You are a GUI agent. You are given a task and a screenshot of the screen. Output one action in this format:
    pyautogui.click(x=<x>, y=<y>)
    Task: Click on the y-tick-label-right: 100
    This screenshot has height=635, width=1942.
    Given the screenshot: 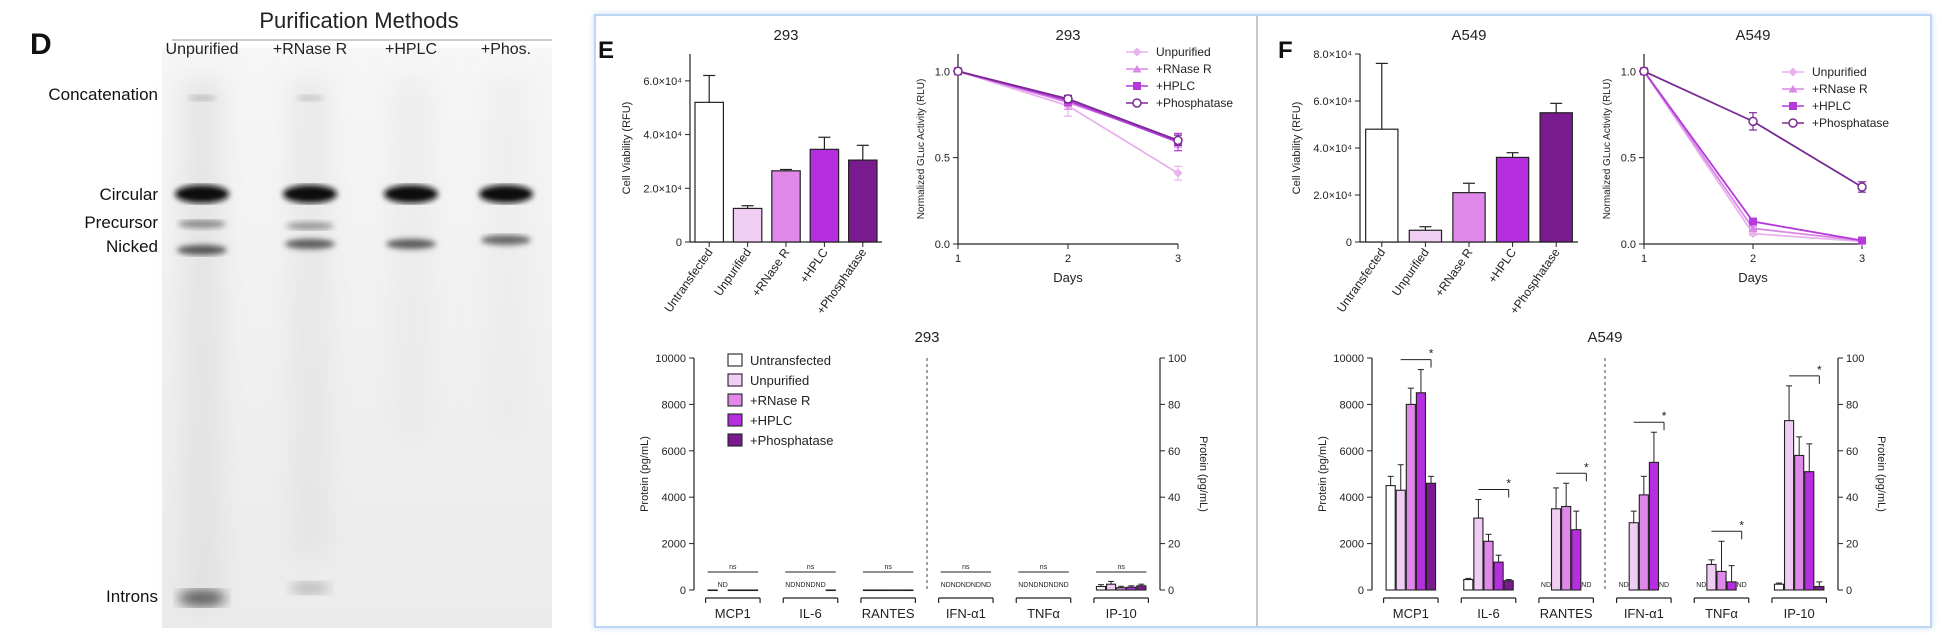 What is the action you would take?
    pyautogui.click(x=1855, y=359)
    